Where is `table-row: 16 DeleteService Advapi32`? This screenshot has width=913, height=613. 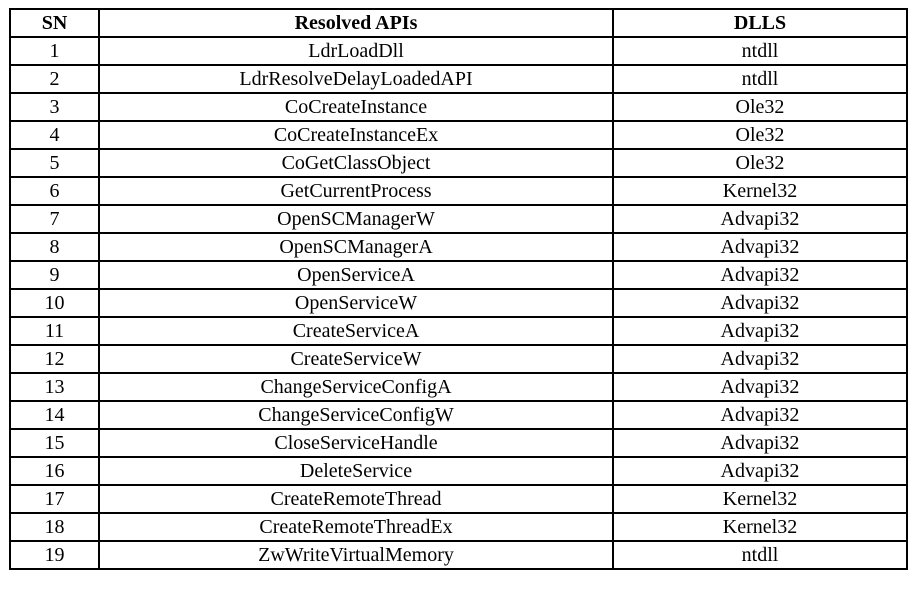
table-row: 16 DeleteService Advapi32 is located at coordinates (458, 471).